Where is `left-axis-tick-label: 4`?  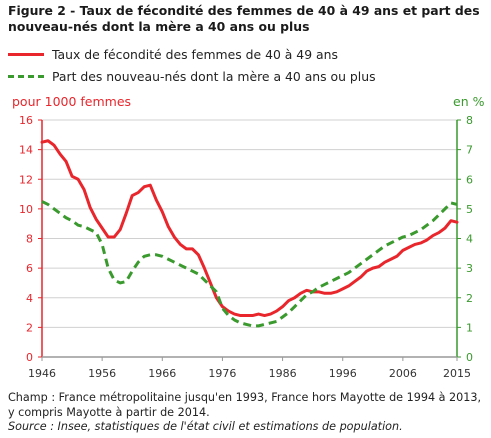 left-axis-tick-label: 4 is located at coordinates (29, 298).